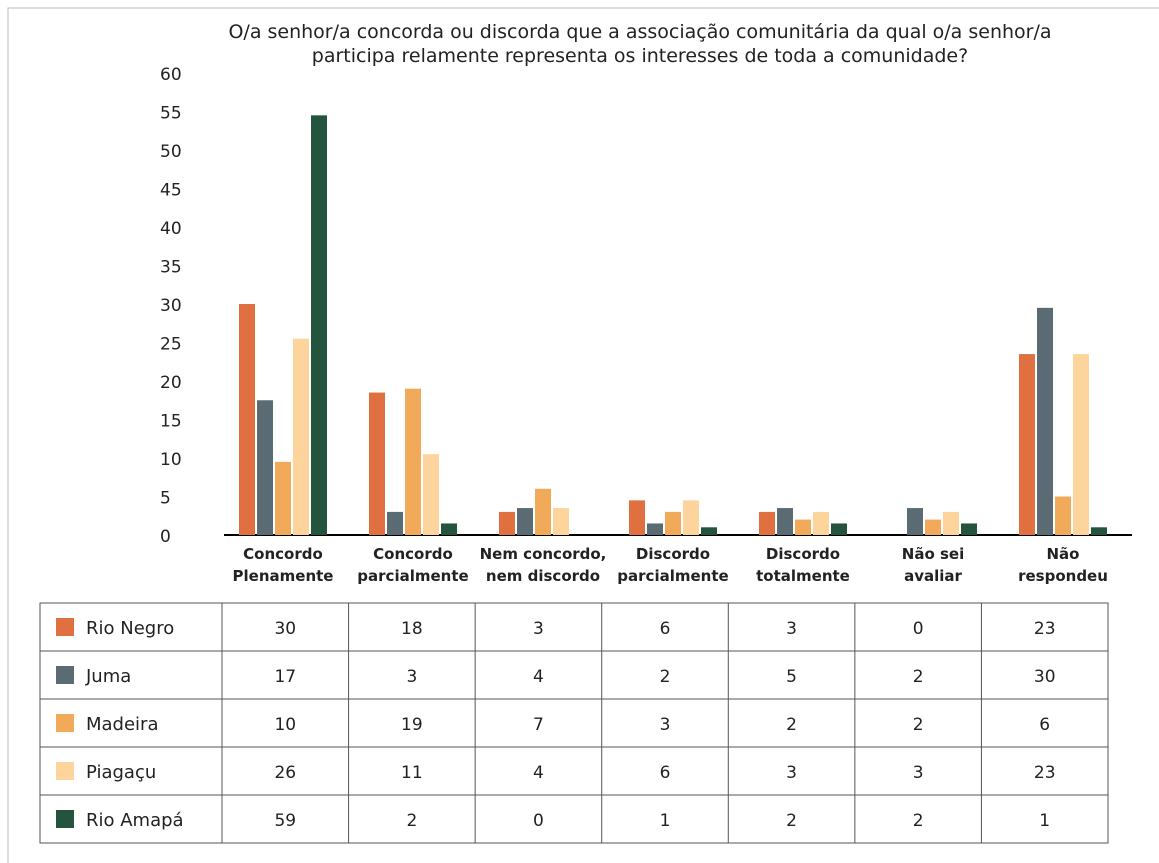 This screenshot has height=863, width=1159. Describe the element at coordinates (412, 629) in the screenshot. I see `table-cell: 18` at that location.